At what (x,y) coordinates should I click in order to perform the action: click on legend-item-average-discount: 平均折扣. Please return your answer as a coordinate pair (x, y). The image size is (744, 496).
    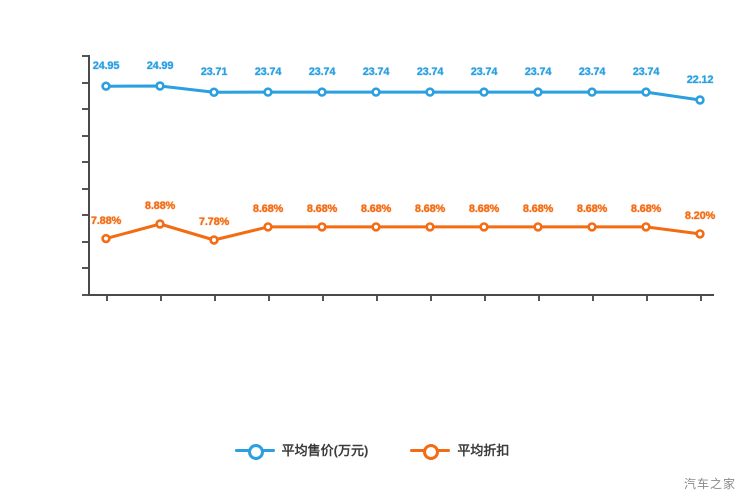
    Looking at the image, I should click on (460, 450).